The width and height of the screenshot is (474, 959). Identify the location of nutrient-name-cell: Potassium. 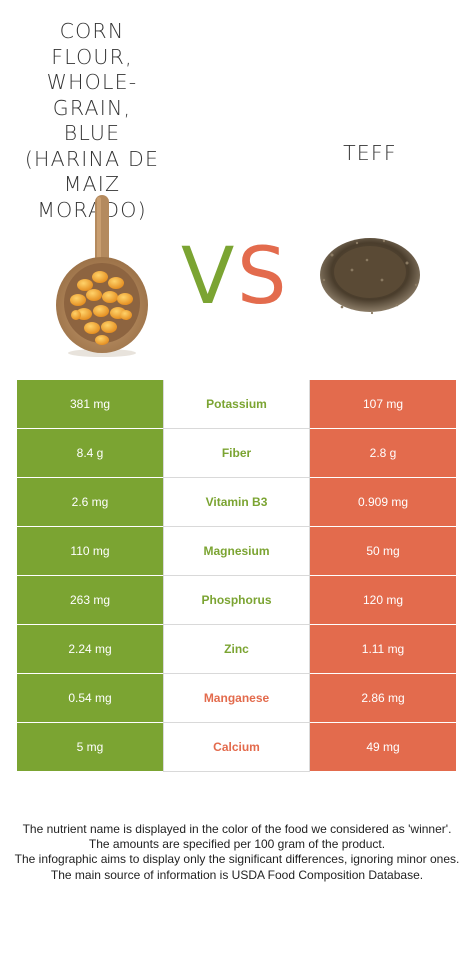
(236, 404).